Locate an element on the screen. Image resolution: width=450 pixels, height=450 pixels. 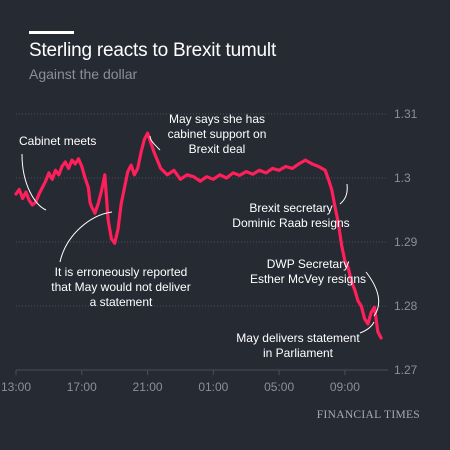
chart-title: Sterling reacts to Brexit tumult is located at coordinates (153, 50).